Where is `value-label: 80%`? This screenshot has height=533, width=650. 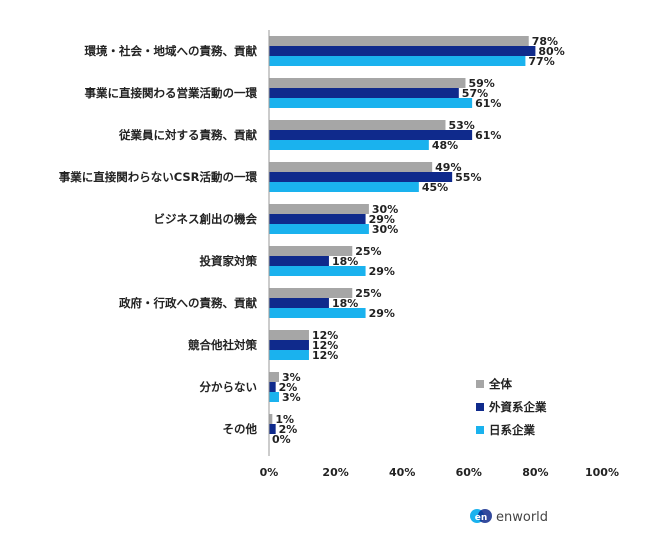 value-label: 80% is located at coordinates (551, 51).